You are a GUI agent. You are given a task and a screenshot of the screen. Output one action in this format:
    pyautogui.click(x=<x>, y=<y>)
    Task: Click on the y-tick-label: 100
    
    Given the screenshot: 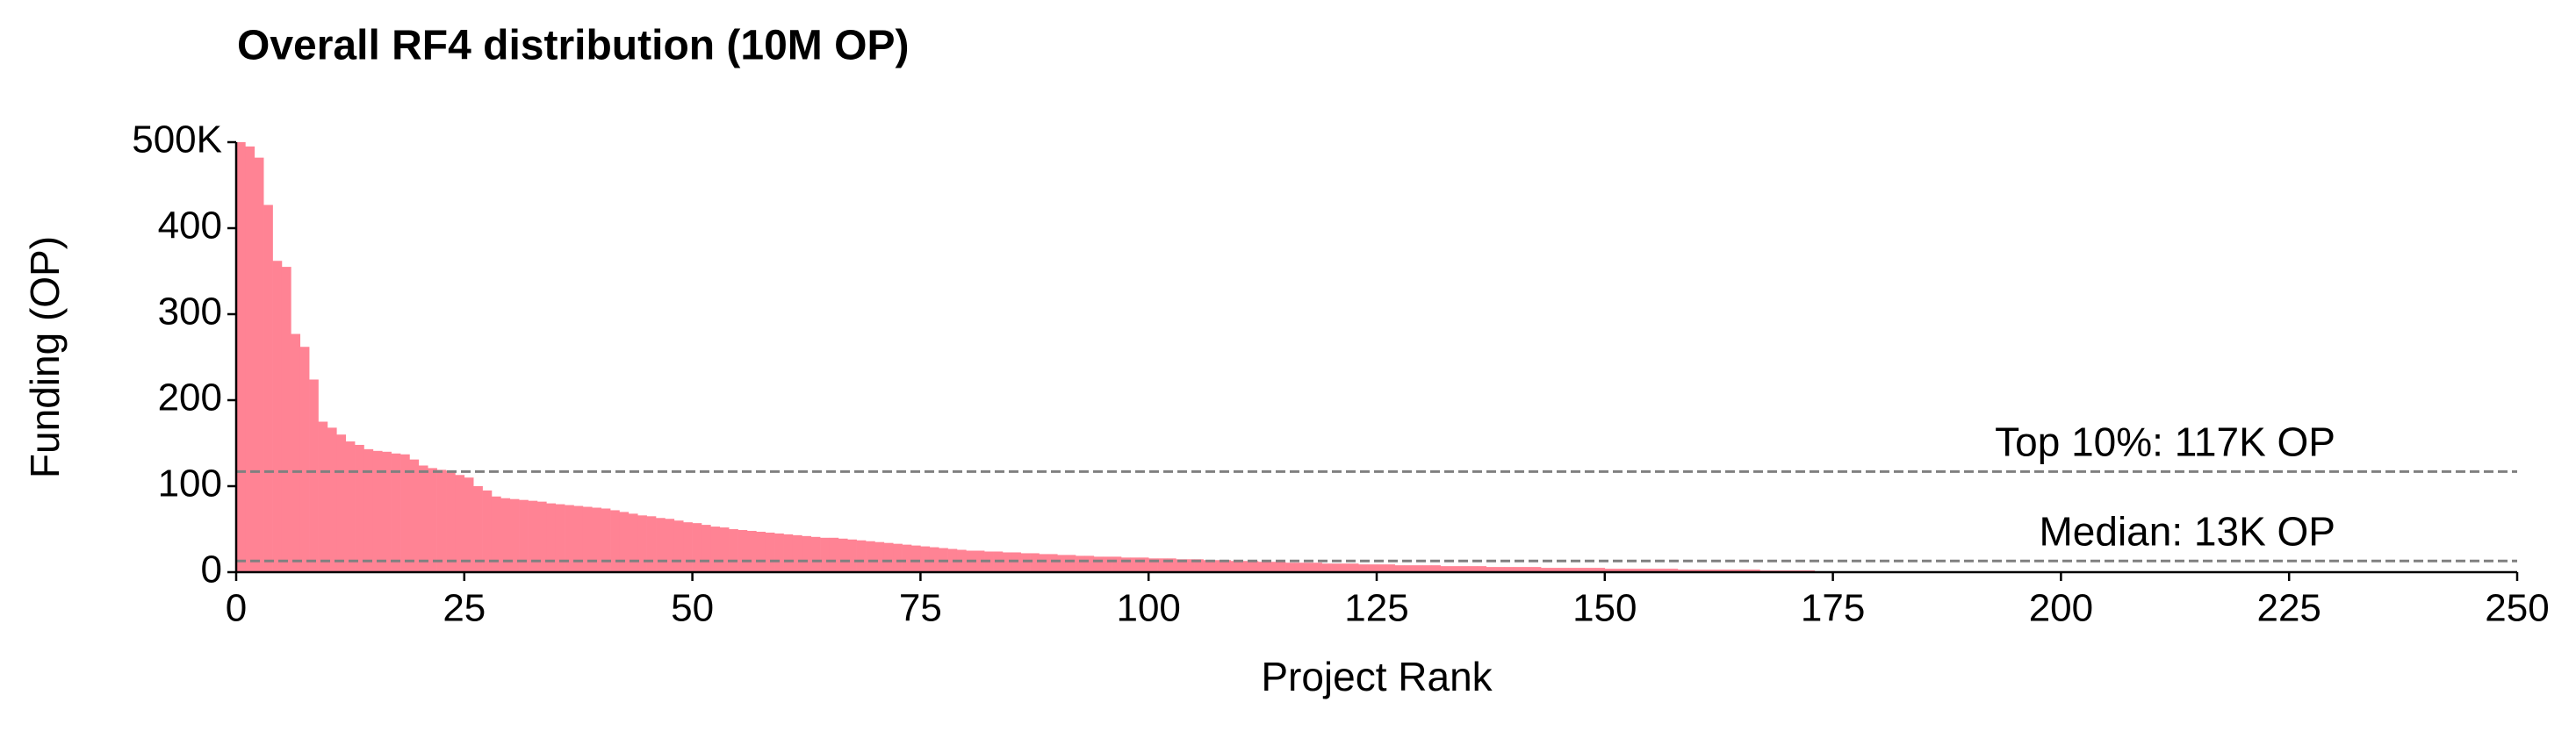 What is the action you would take?
    pyautogui.click(x=190, y=483)
    